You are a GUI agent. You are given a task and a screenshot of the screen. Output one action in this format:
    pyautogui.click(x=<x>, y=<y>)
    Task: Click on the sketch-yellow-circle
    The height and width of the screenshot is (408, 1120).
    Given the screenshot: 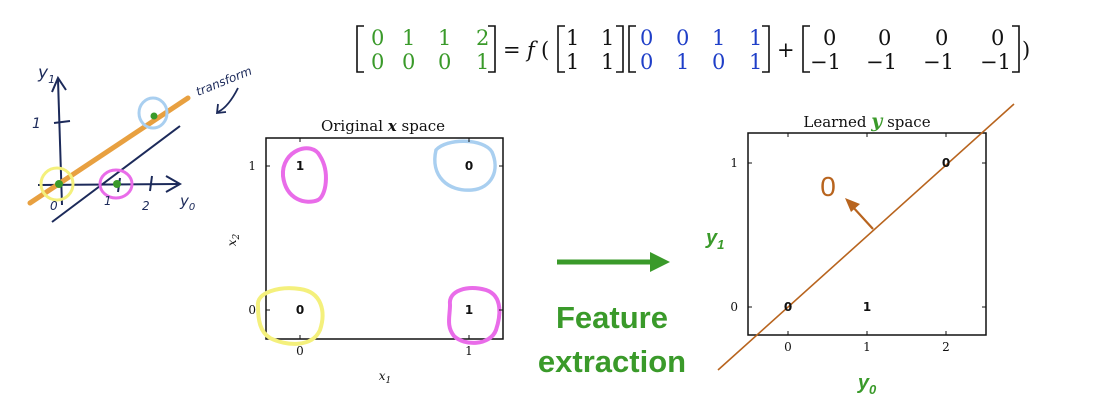 What is the action you would take?
    pyautogui.click(x=57, y=184)
    